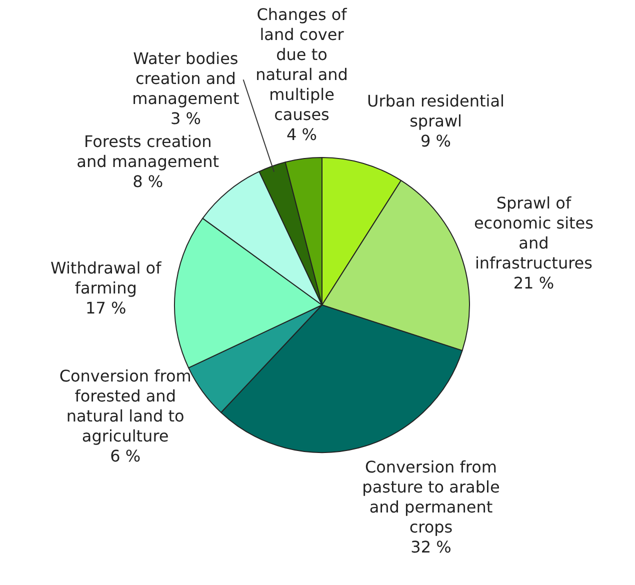  Describe the element at coordinates (302, 64) in the screenshot. I see `slice-label: Changes of land cover due to natural and multiple causes` at that location.